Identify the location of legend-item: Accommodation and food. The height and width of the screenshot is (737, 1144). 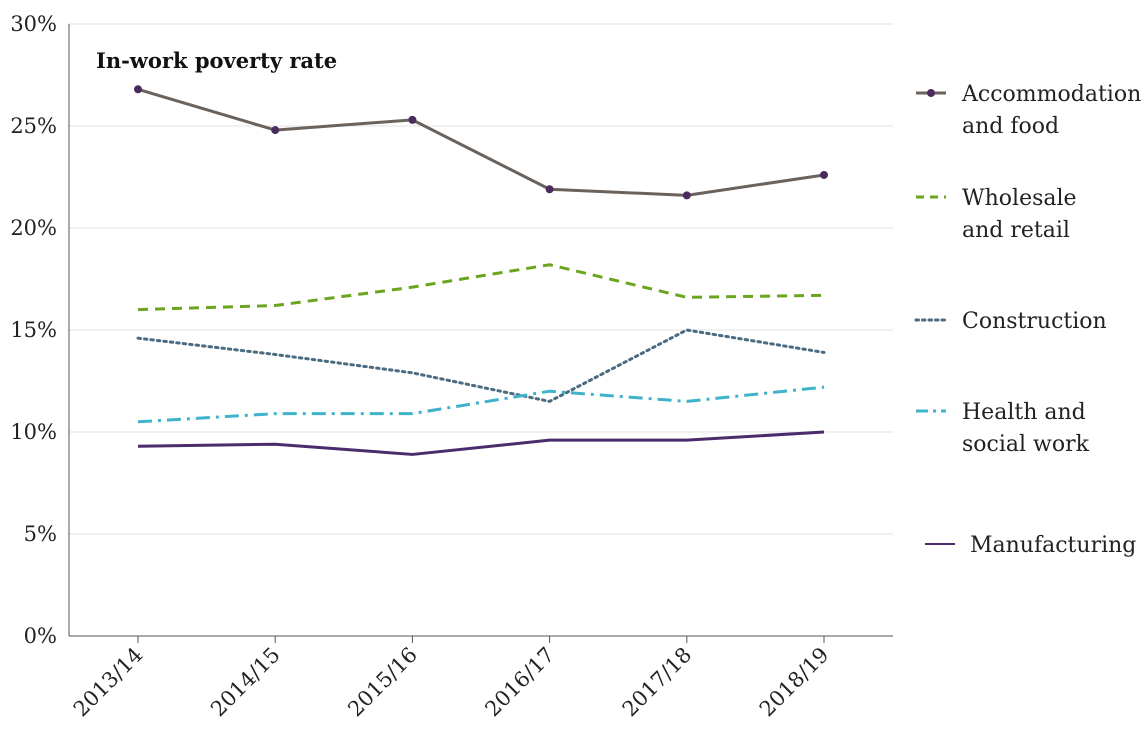
(1028, 110).